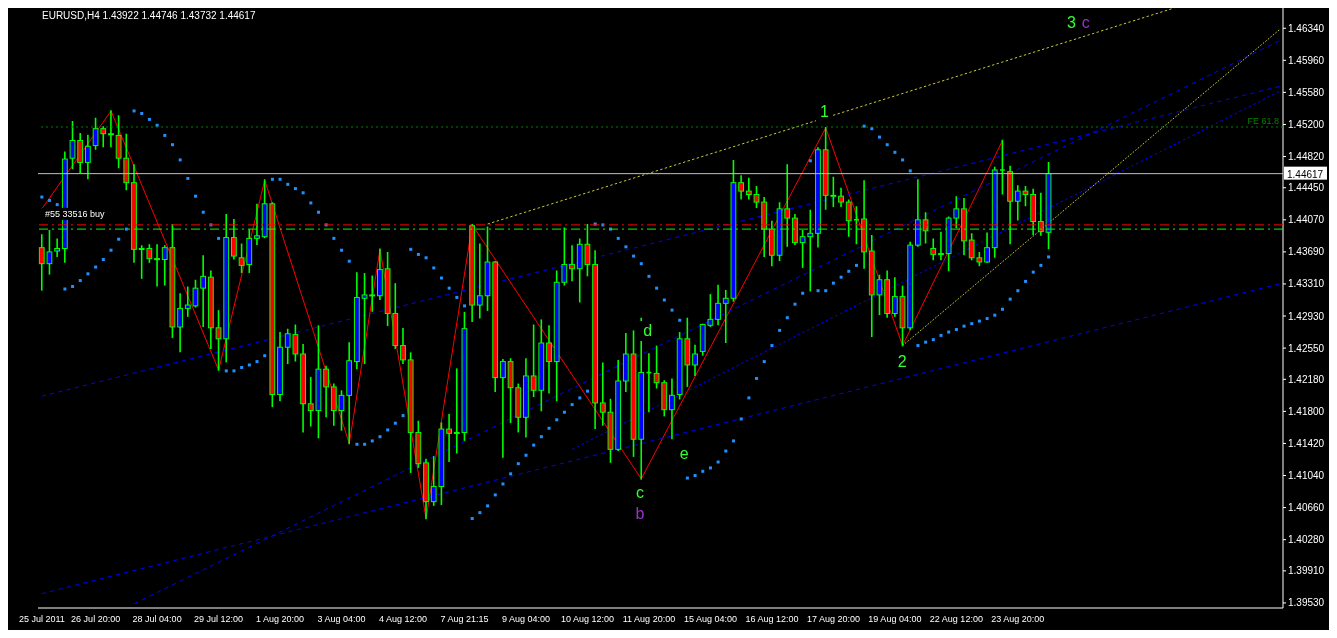 This screenshot has height=638, width=1337. Describe the element at coordinates (1306, 571) in the screenshot. I see `y-tick-label: 1.39910` at that location.